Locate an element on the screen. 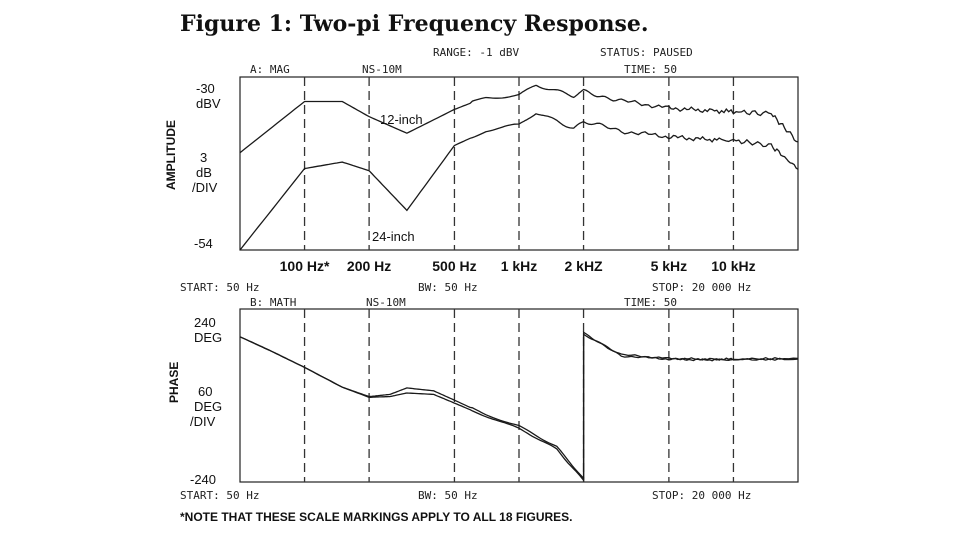 This screenshot has width=960, height=540. mid-stop-readout: STOP: 20 000 Hz is located at coordinates (701, 287).